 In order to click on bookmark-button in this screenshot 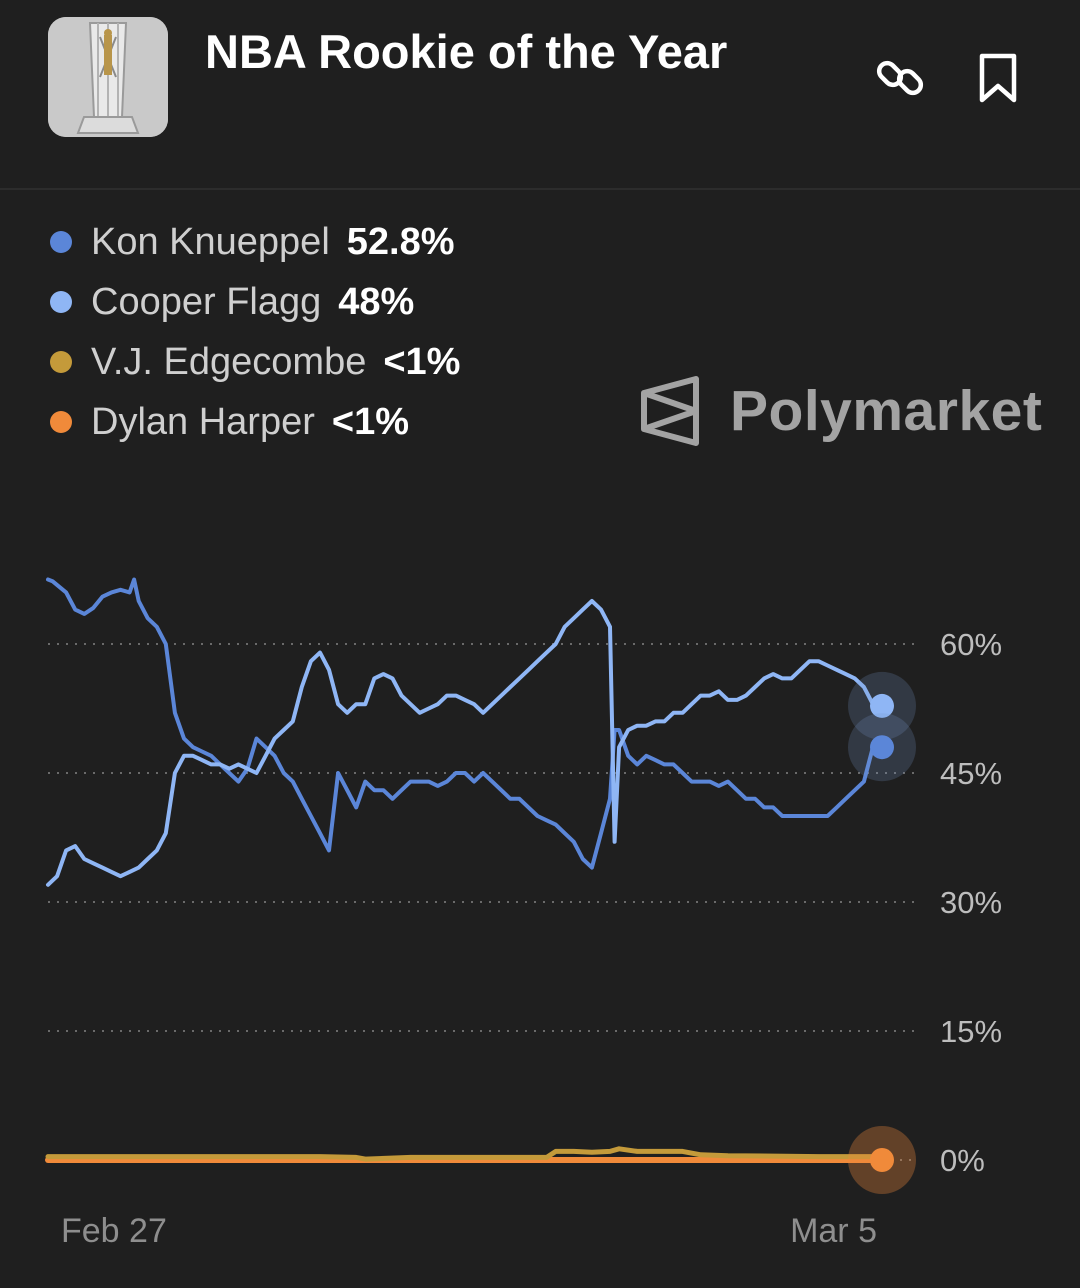, I will do `click(998, 78)`.